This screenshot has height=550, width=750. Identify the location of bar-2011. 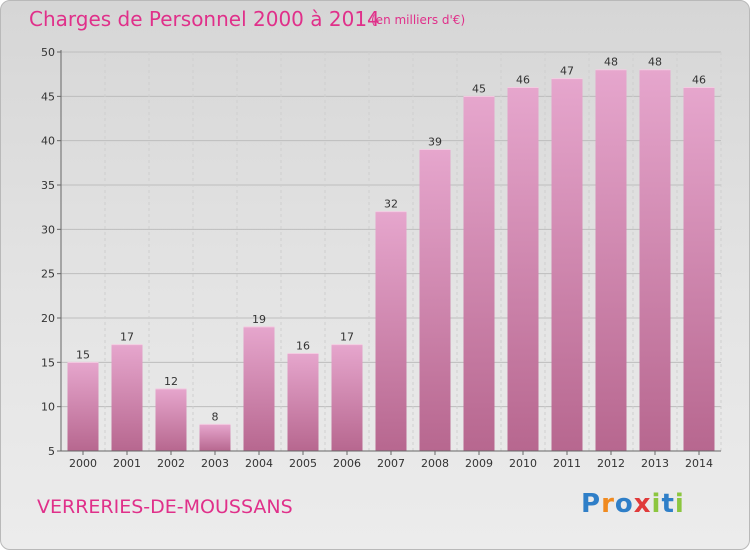
(567, 264).